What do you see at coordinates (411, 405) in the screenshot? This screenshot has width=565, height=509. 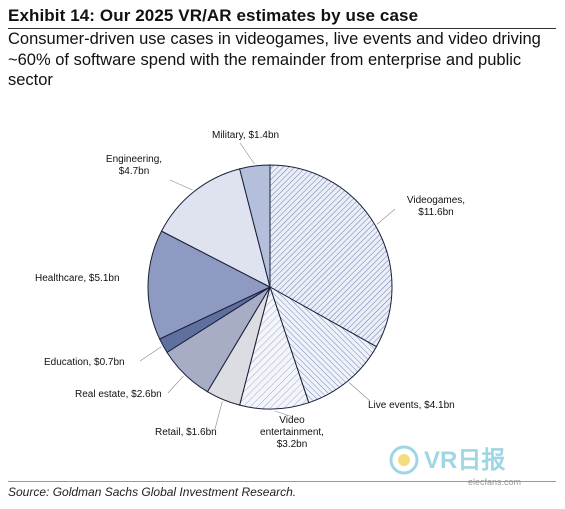 I see `slice-label: Live events, $4.1bn` at bounding box center [411, 405].